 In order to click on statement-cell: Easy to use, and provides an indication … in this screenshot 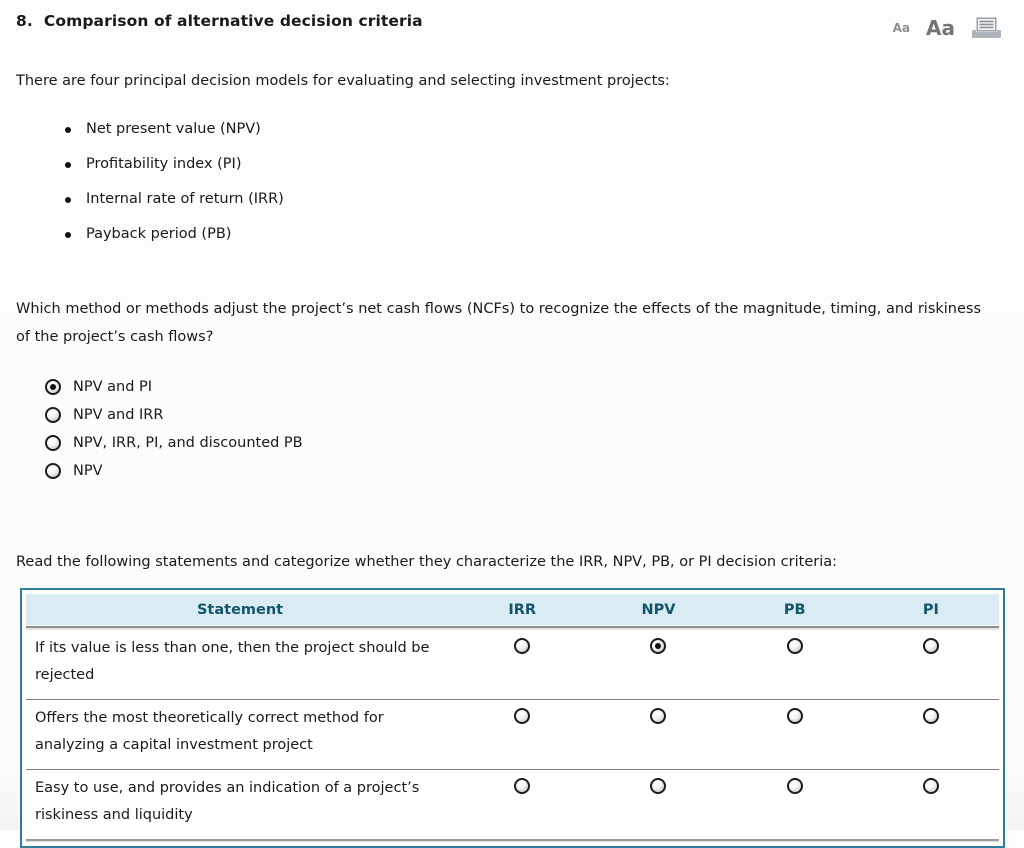, I will do `click(240, 804)`.